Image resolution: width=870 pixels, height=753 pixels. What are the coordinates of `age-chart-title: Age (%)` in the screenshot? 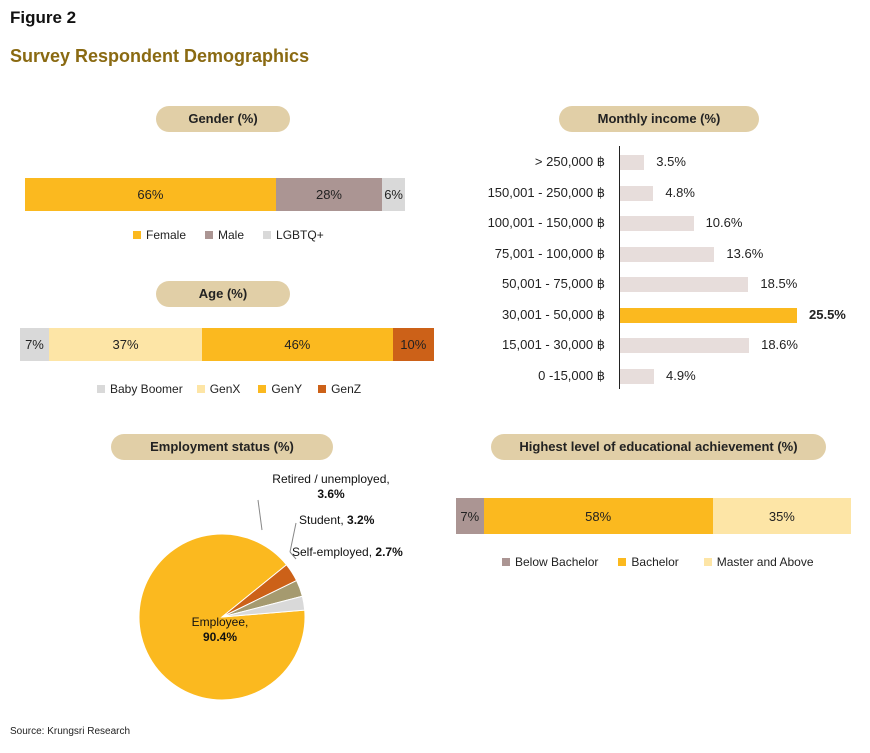 It's located at (223, 294).